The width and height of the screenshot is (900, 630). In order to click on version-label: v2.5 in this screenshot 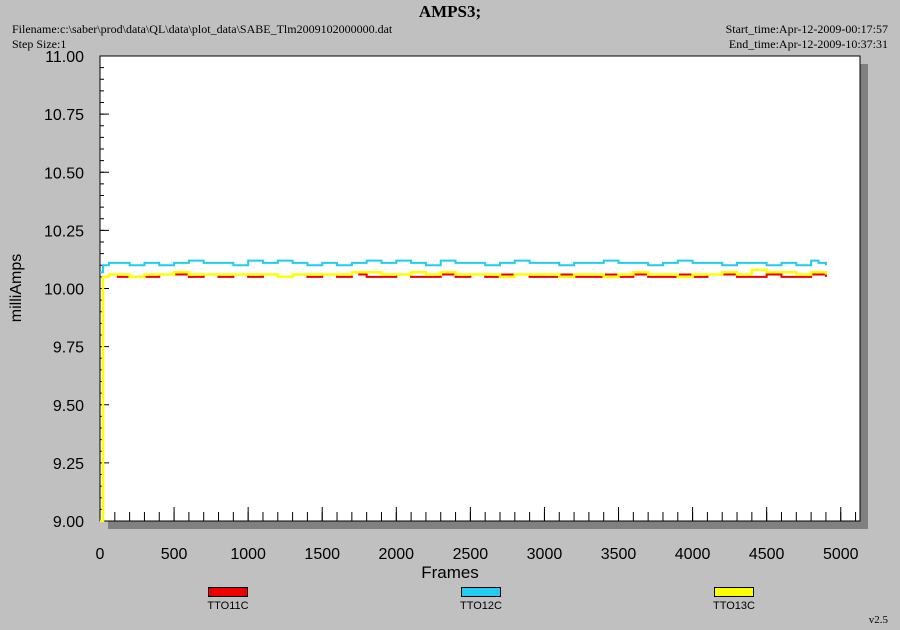, I will do `click(878, 620)`.